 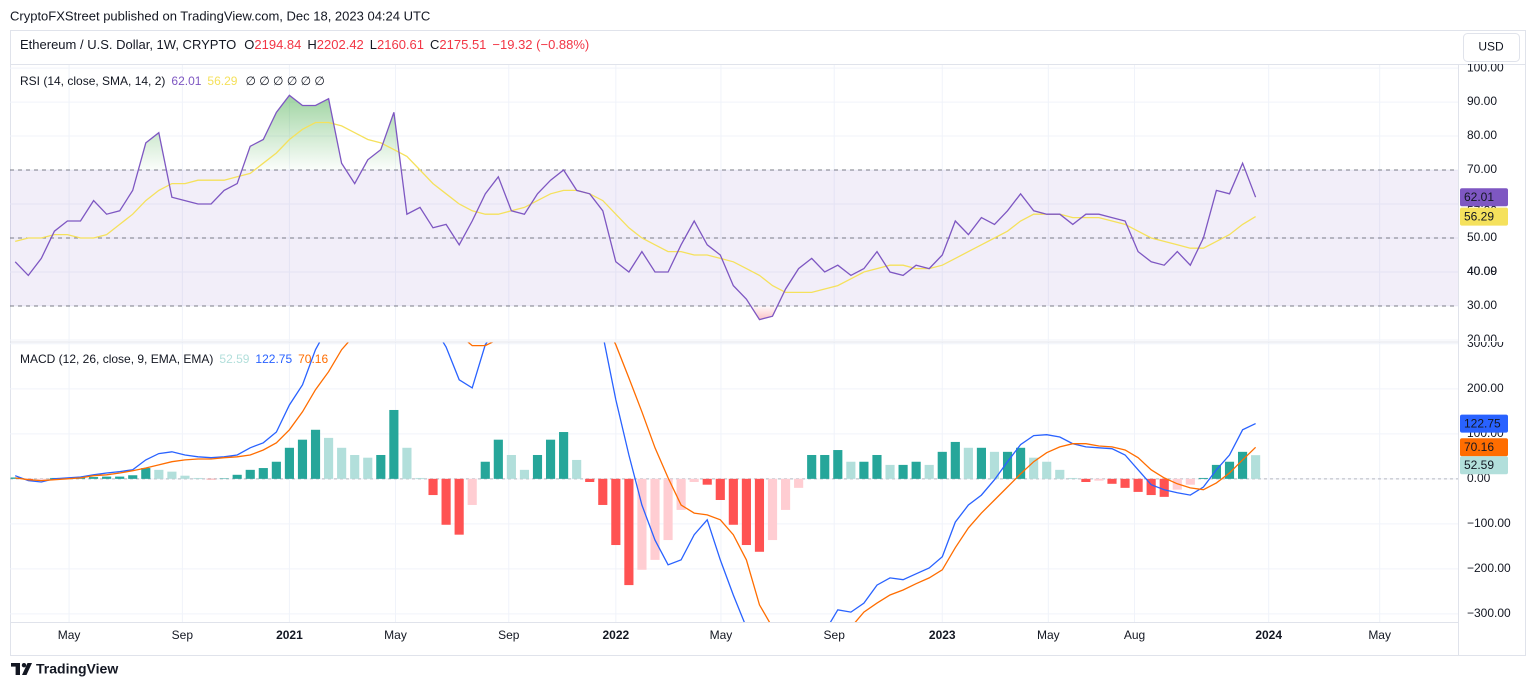 What do you see at coordinates (1489, 613) in the screenshot?
I see `y-tick-label: −300.00` at bounding box center [1489, 613].